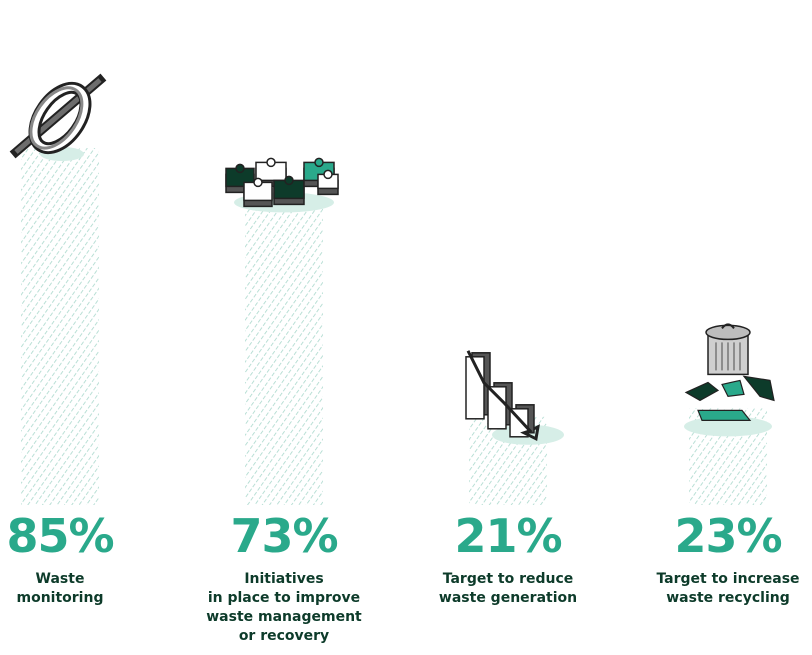 The height and width of the screenshot is (655, 812). What do you see at coordinates (59, 536) in the screenshot?
I see `value-label-1: 85%` at bounding box center [59, 536].